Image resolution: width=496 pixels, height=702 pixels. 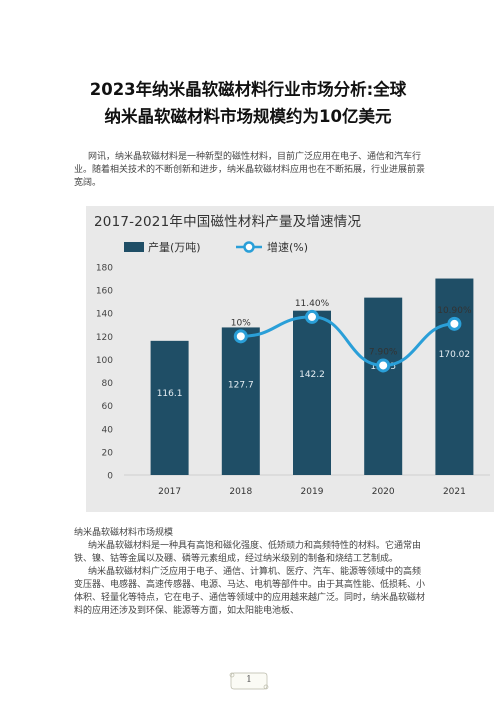 What do you see at coordinates (170, 394) in the screenshot?
I see `bar-value-label: 116.1` at bounding box center [170, 394].